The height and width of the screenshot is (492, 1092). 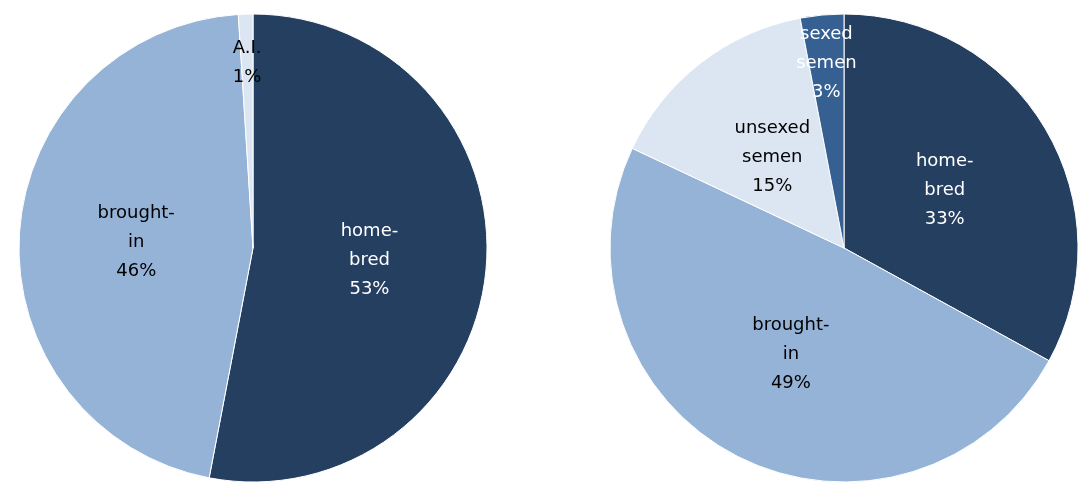 I want to click on slice-label: unsexed semen, so click(x=772, y=140).